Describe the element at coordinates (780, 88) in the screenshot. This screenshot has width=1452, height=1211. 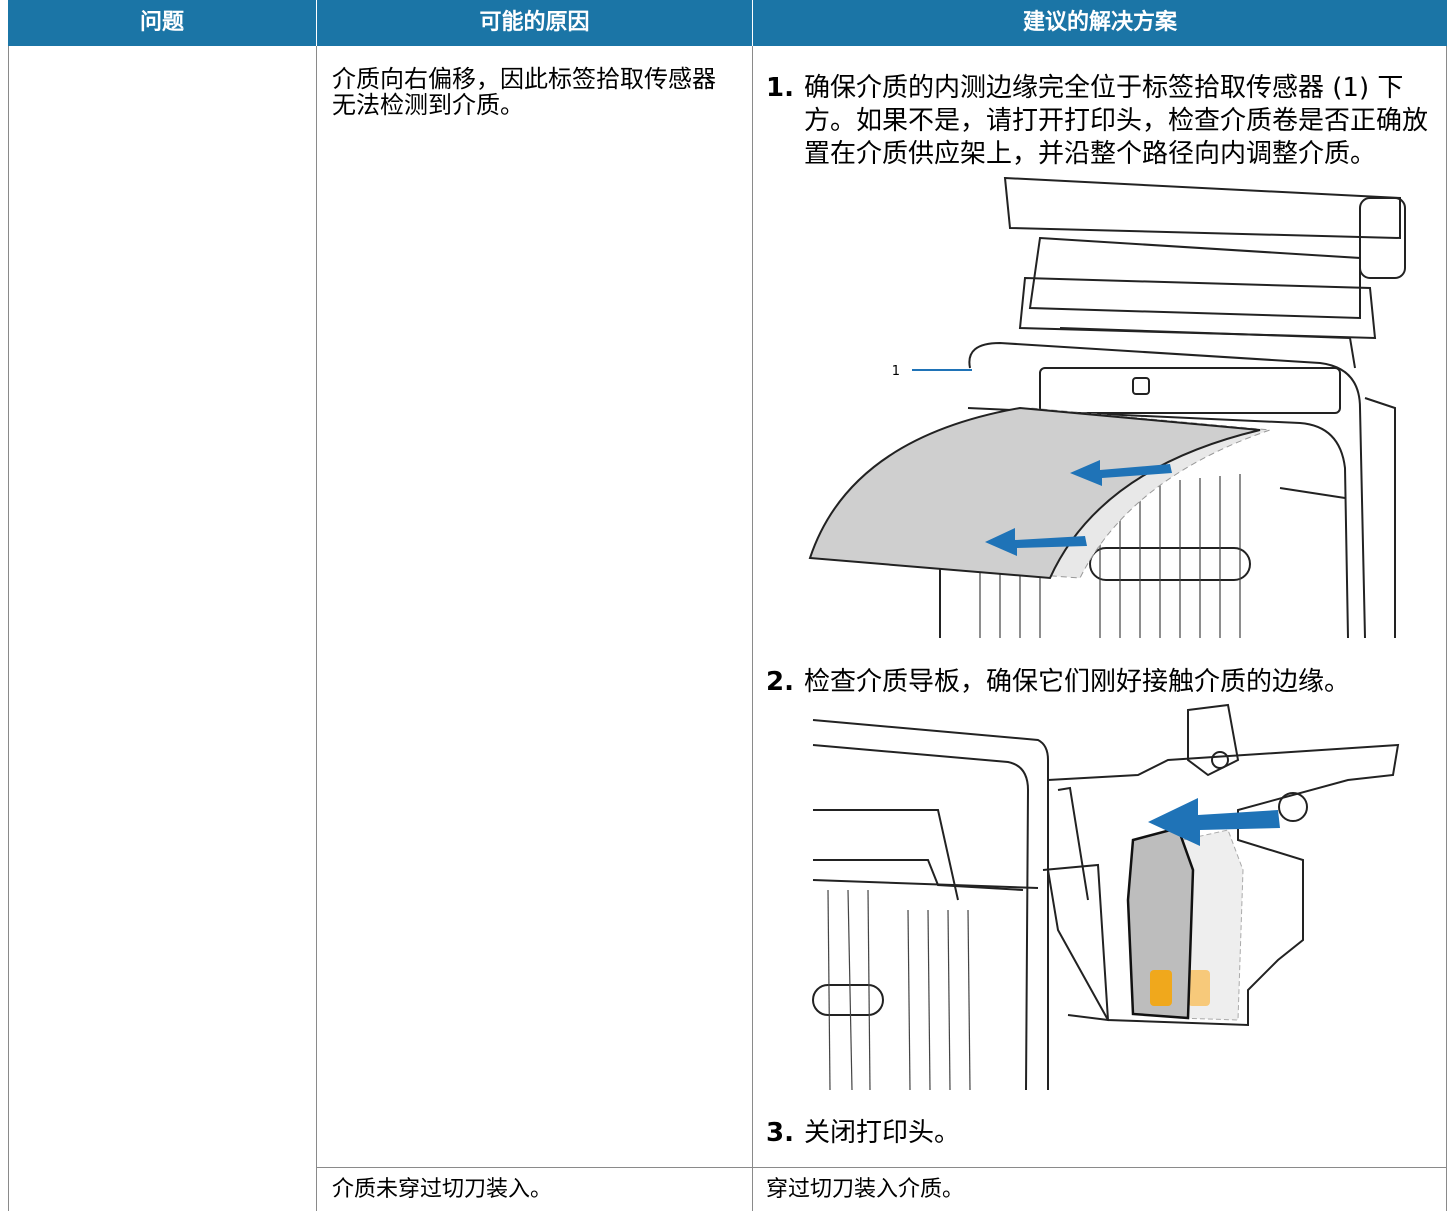
I see `step-number: 1.` at that location.